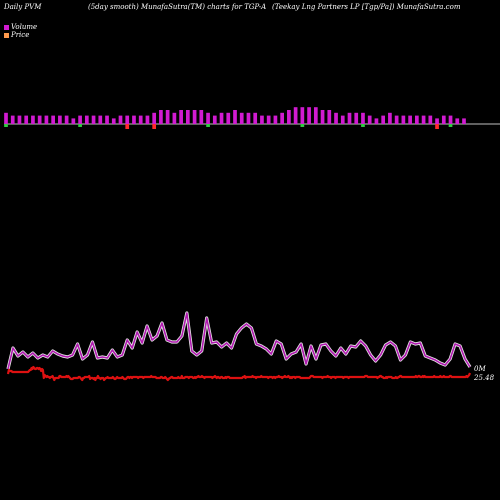  What do you see at coordinates (480, 369) in the screenshot?
I see `volume-end-label: 0M` at bounding box center [480, 369].